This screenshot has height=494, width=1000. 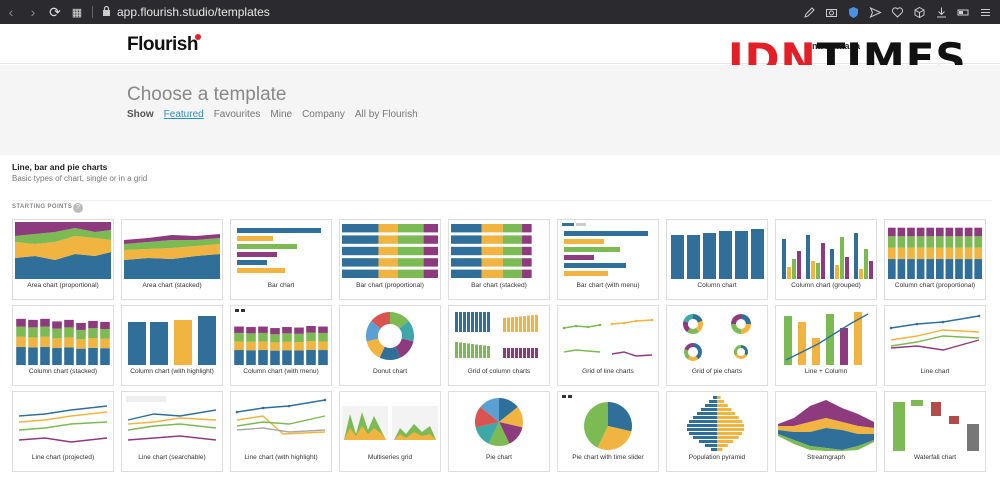 I want to click on template-label: Column chart (with menu), so click(x=281, y=371).